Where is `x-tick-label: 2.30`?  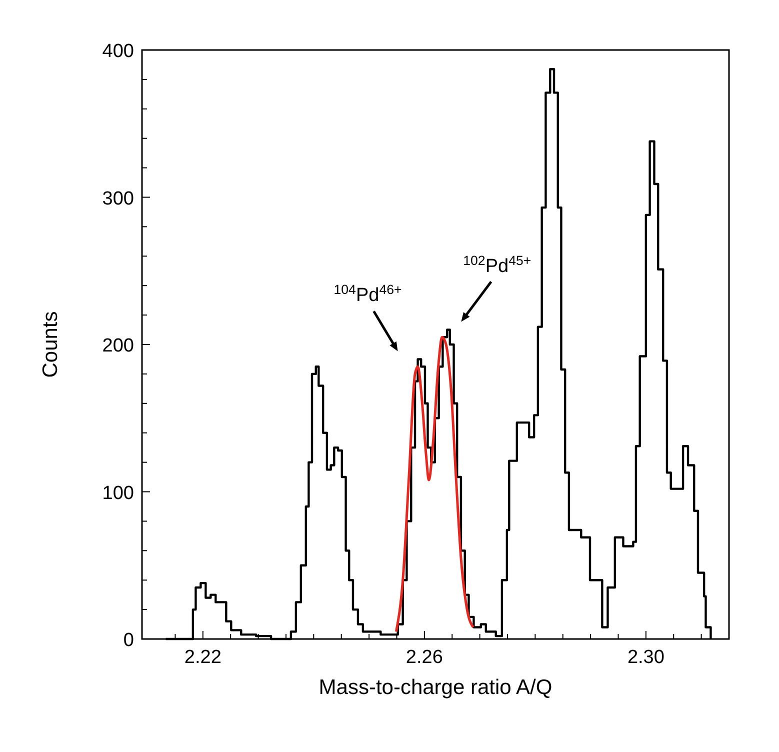 x-tick-label: 2.30 is located at coordinates (645, 657).